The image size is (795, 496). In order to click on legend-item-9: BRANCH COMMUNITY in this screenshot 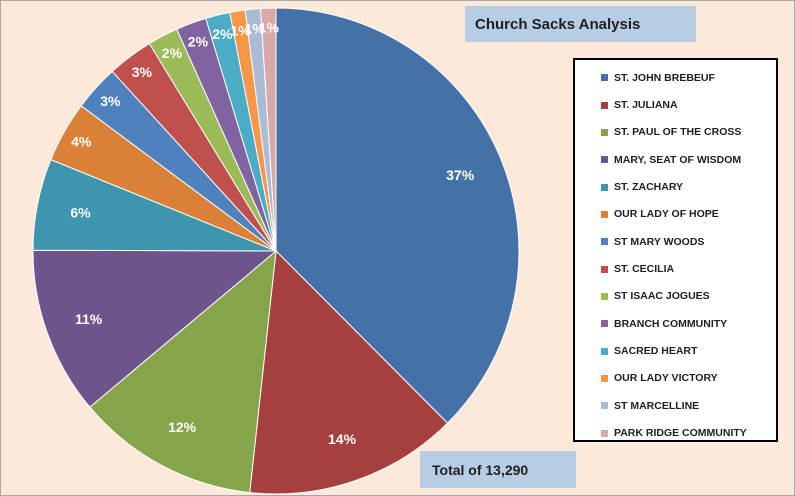, I will do `click(688, 323)`.